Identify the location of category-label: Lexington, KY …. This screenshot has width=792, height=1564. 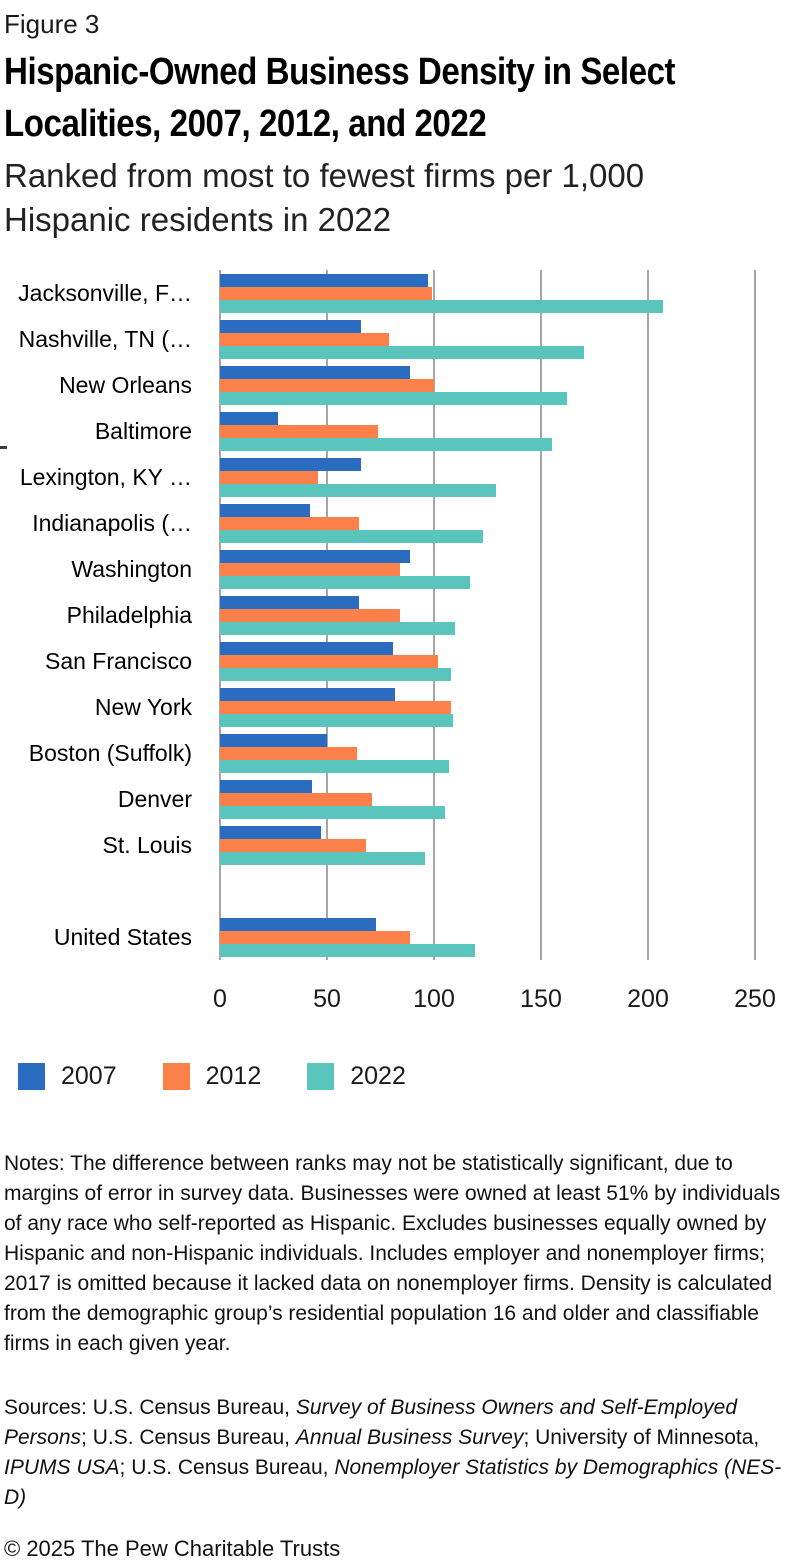
(105, 476).